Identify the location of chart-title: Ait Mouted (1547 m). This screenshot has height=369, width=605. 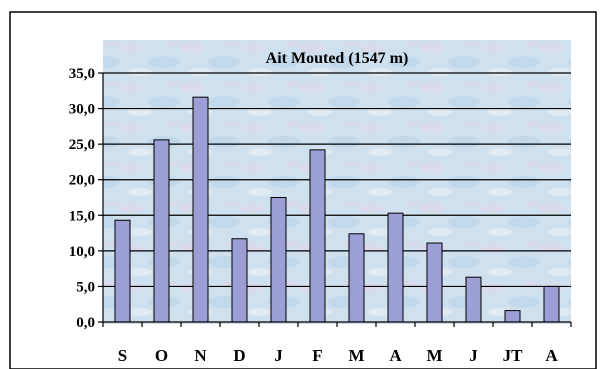
(337, 58).